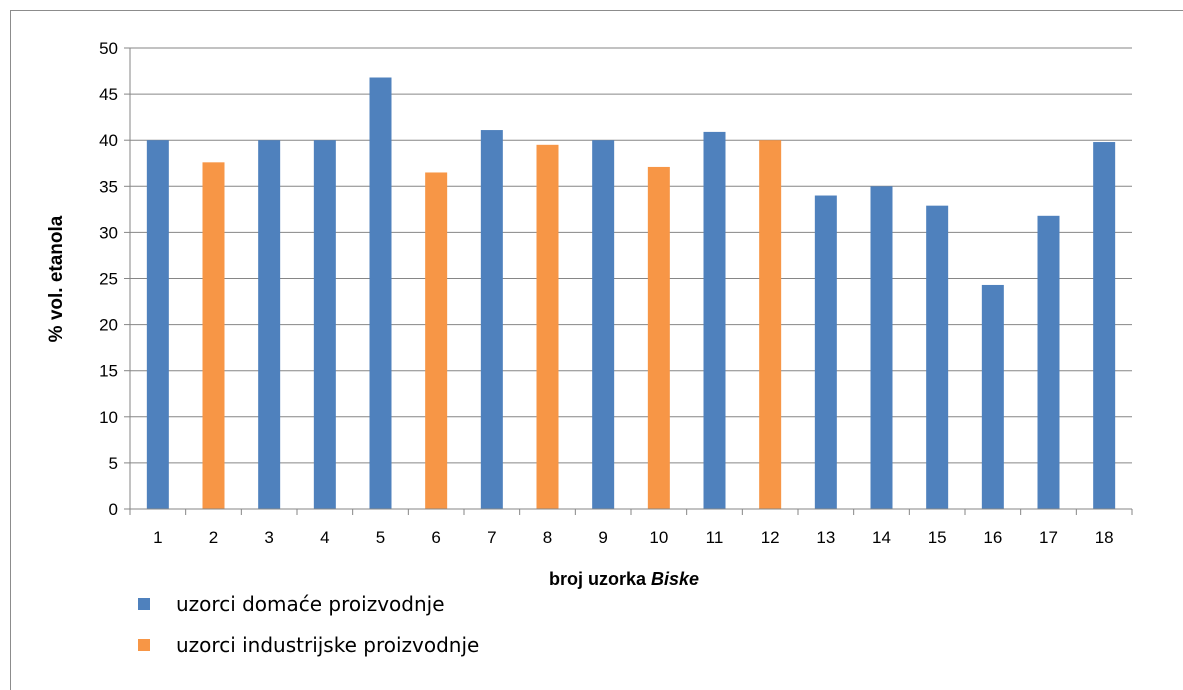  What do you see at coordinates (324, 537) in the screenshot?
I see `x-tick-label: 4` at bounding box center [324, 537].